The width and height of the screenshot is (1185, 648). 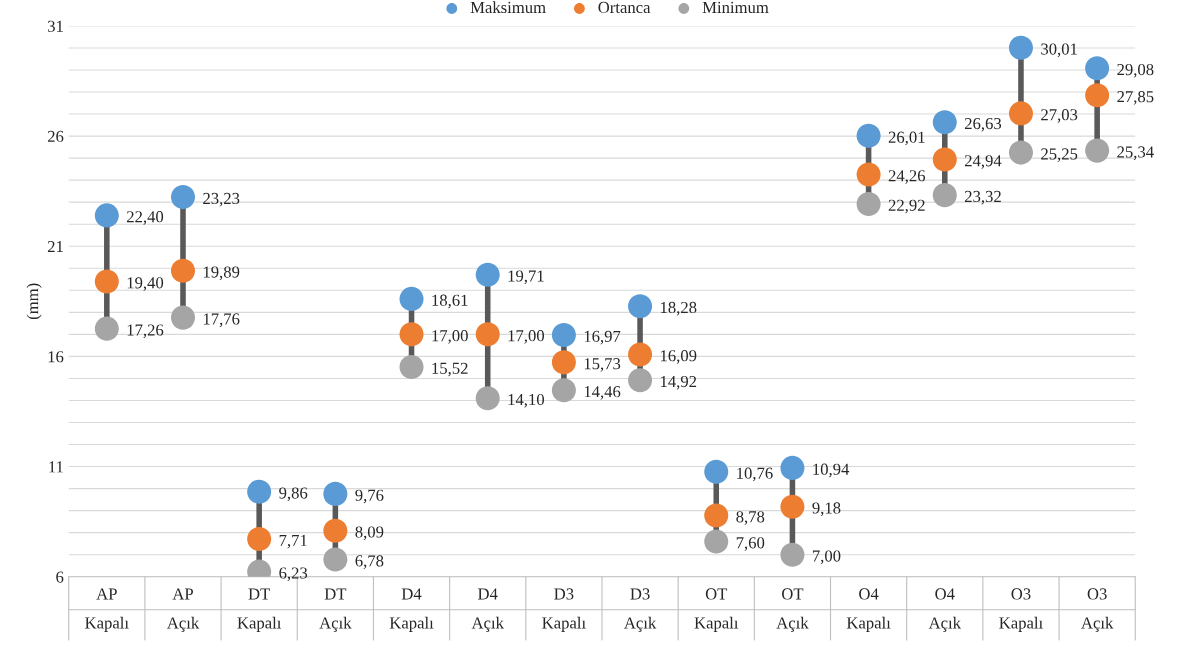 What do you see at coordinates (293, 494) in the screenshot?
I see `data-label: 9,86` at bounding box center [293, 494].